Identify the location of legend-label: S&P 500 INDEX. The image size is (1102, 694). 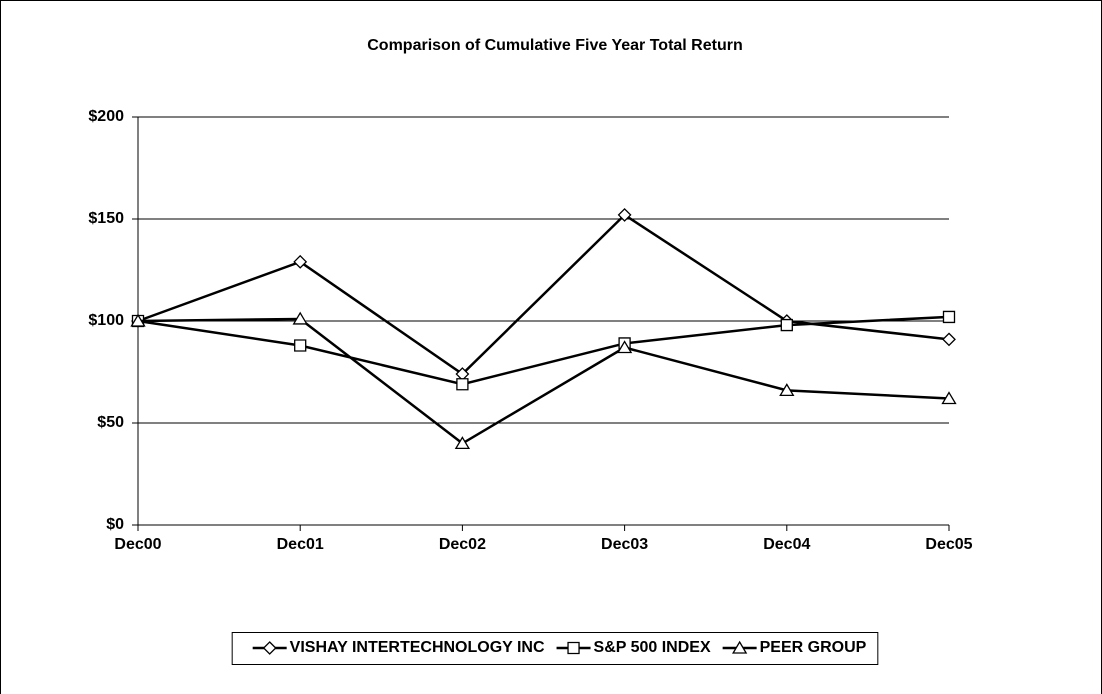
(652, 647).